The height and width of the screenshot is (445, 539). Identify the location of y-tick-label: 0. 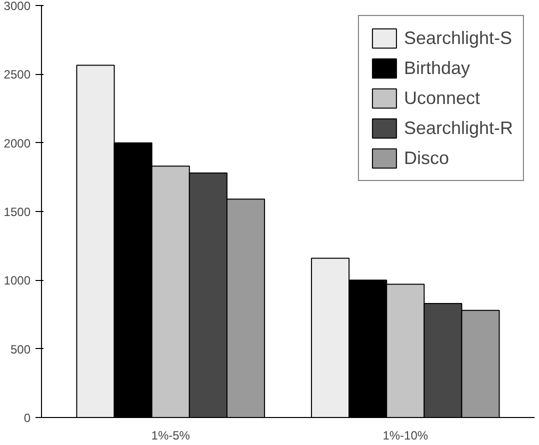
(27, 418).